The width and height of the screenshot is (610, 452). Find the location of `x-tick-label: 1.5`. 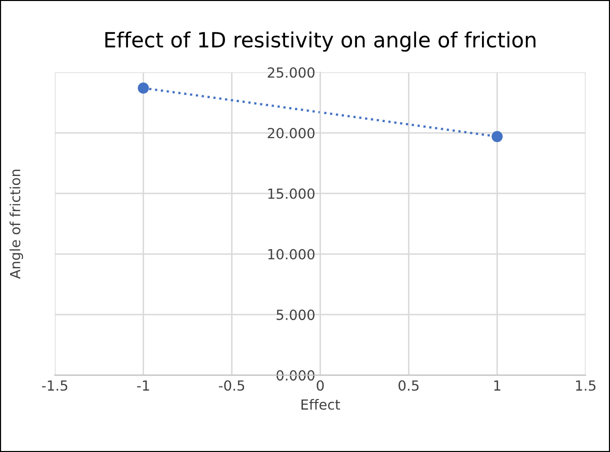

x-tick-label: 1.5 is located at coordinates (586, 385).